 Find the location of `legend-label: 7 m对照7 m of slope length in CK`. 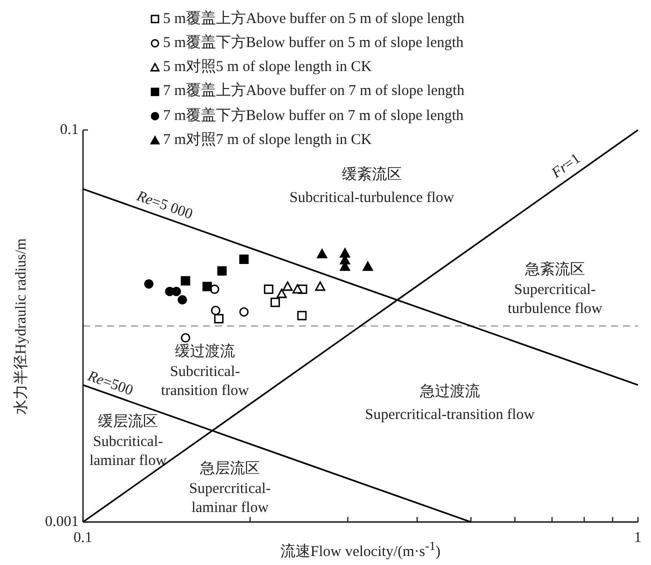

legend-label: 7 m对照7 m of slope length in CK is located at coordinates (267, 140).